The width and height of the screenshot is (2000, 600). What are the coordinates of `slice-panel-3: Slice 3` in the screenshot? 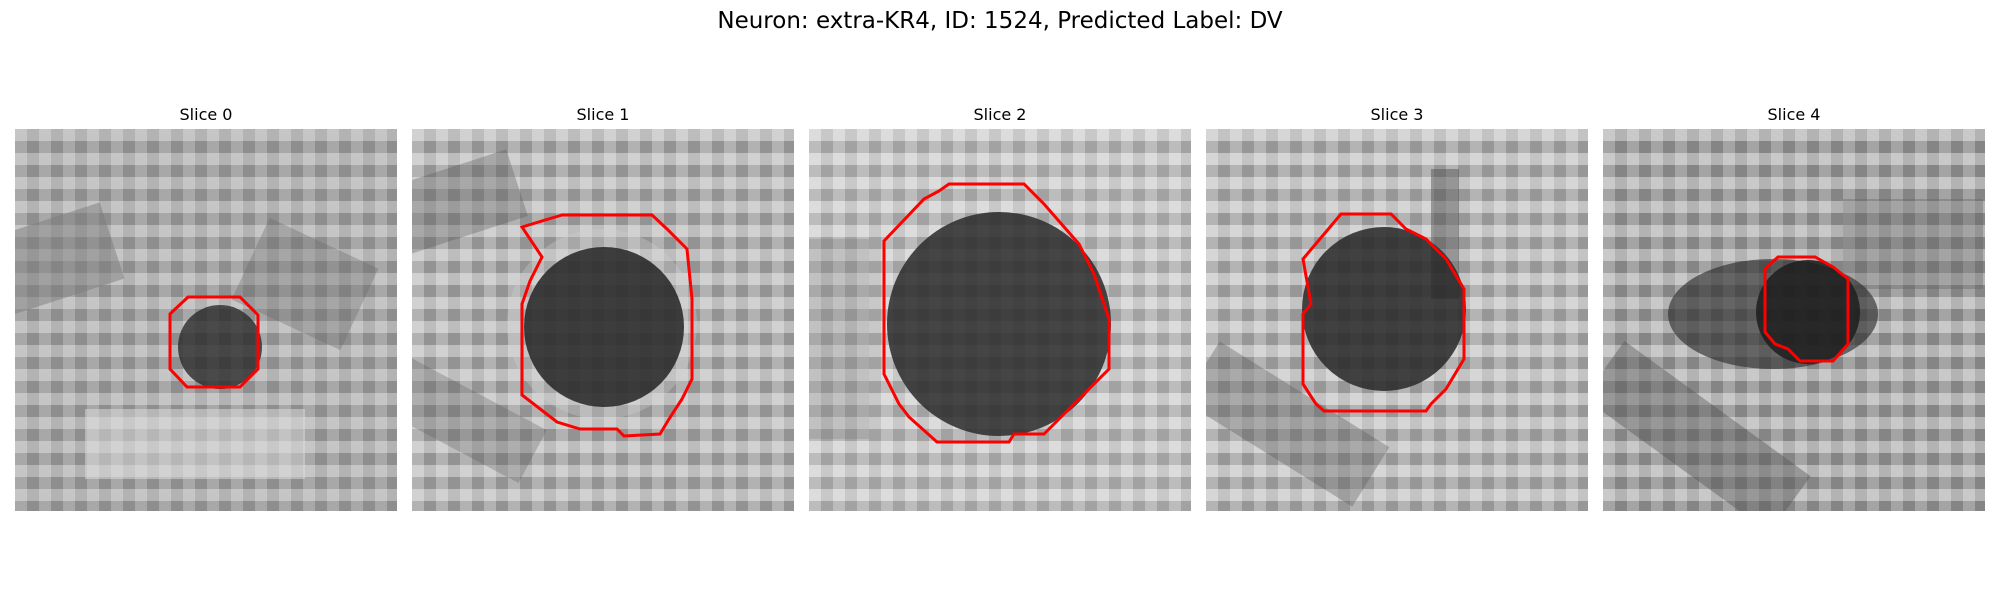 It's located at (1397, 308).